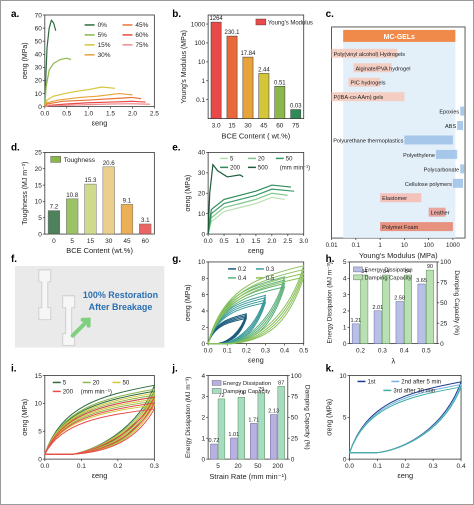  What do you see at coordinates (202, 194) in the screenshot?
I see `e-ytick-label: 20` at bounding box center [202, 194].